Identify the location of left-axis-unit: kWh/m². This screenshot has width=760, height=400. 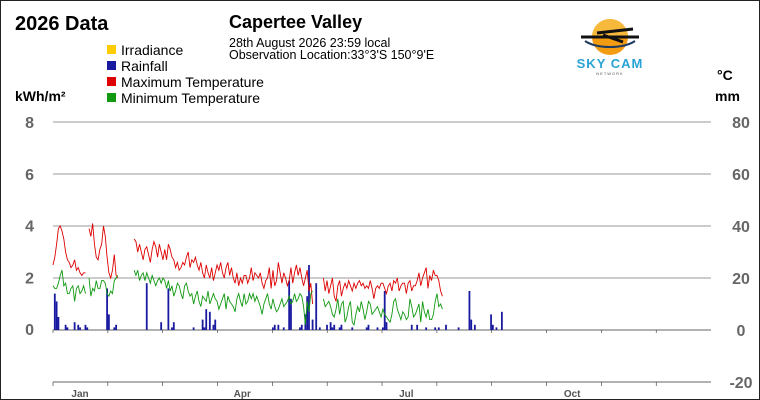
(40, 96).